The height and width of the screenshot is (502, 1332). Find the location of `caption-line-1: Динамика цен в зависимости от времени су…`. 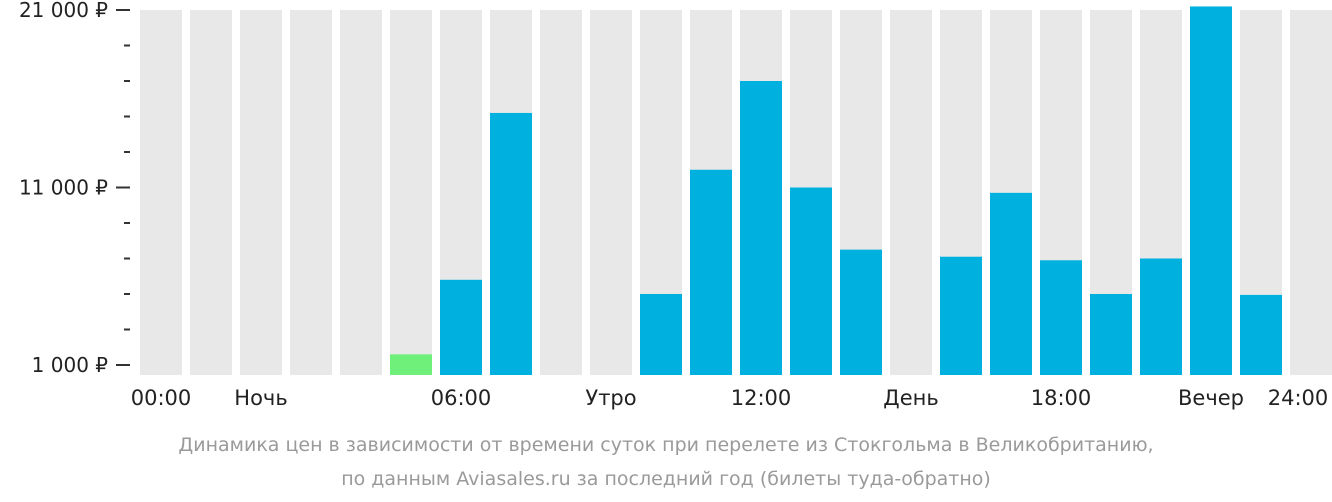

caption-line-1: Динамика цен в зависимости от времени су… is located at coordinates (666, 445).